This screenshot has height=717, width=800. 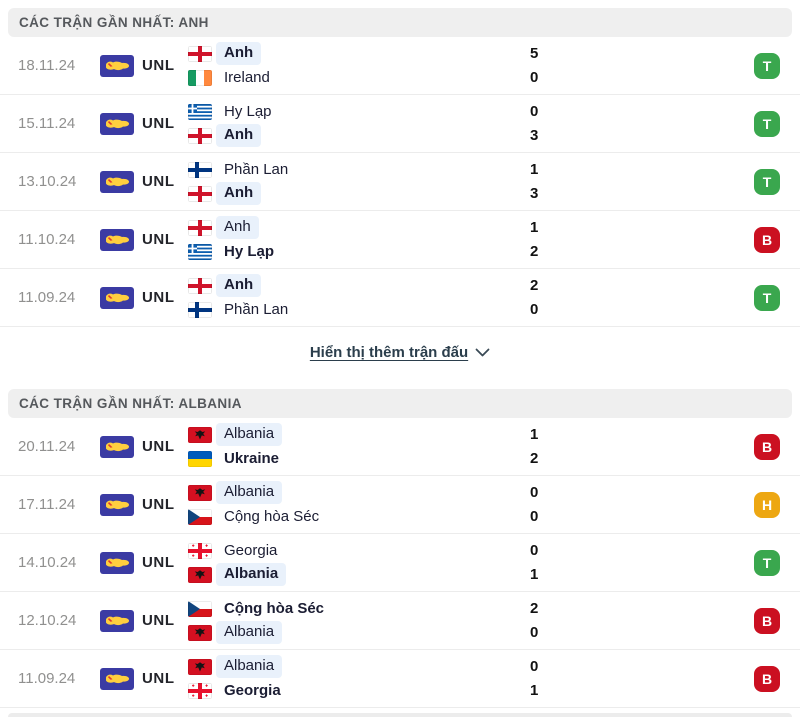 What do you see at coordinates (47, 620) in the screenshot?
I see `match-date: 12.10.24` at bounding box center [47, 620].